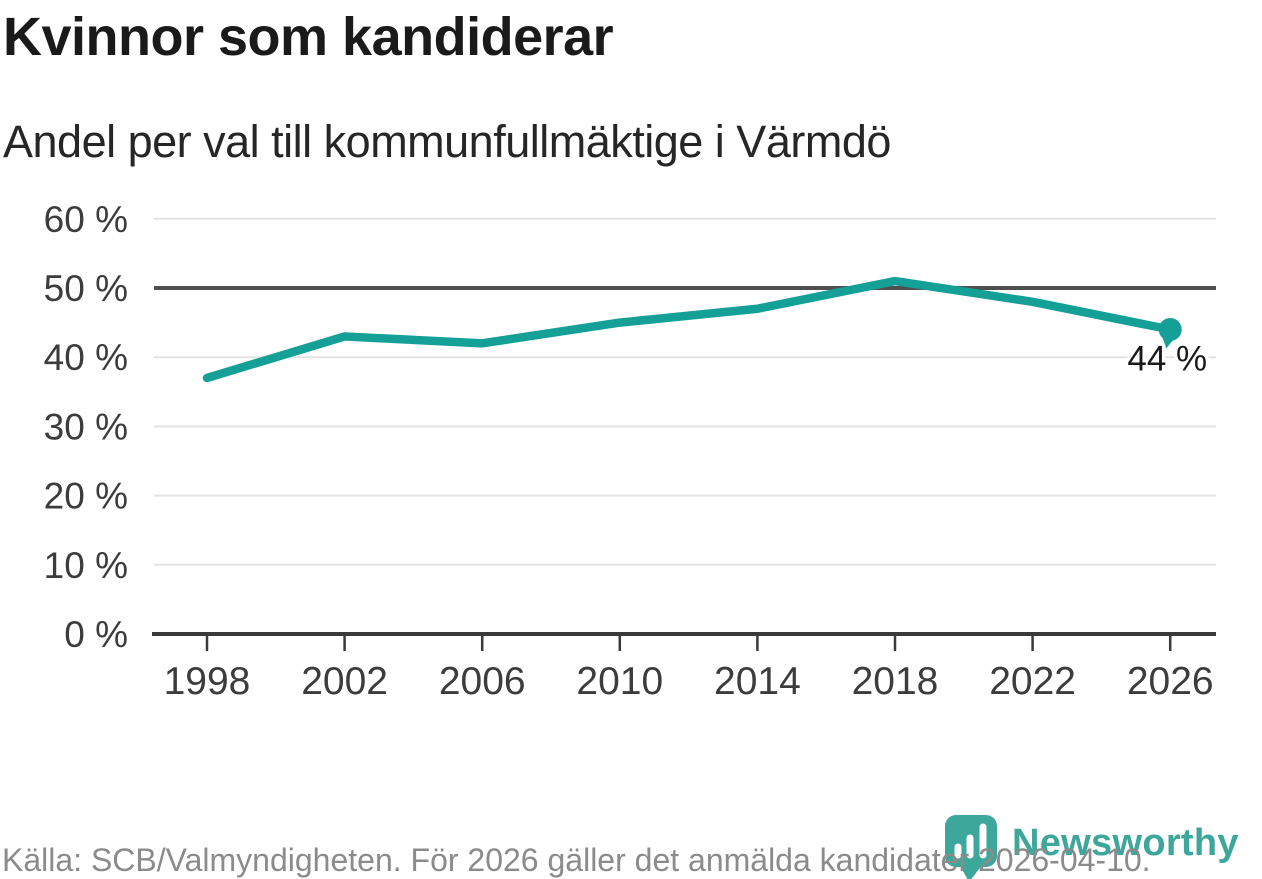  I want to click on end-point-dot, so click(1170, 330).